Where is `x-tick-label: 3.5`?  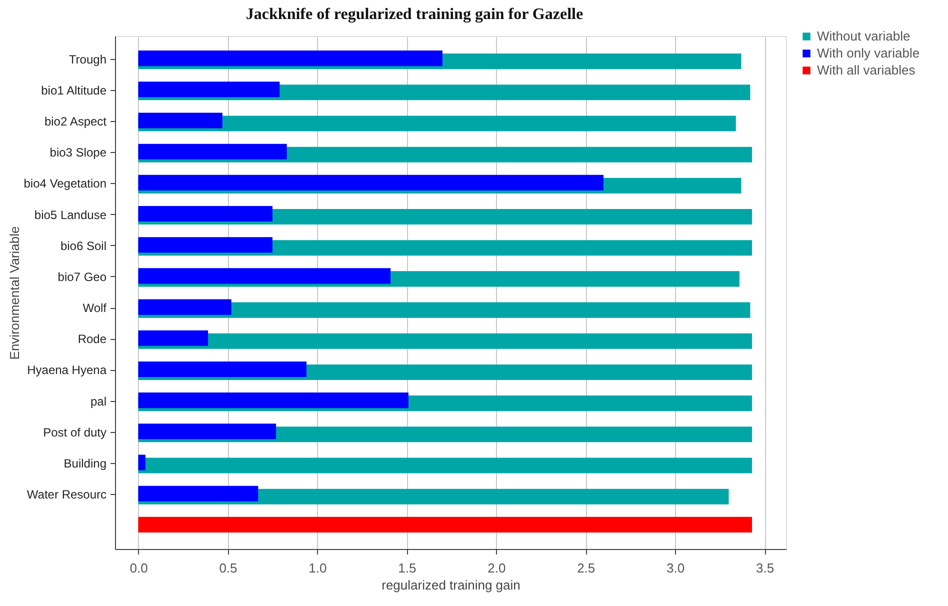
x-tick-label: 3.5 is located at coordinates (765, 568).